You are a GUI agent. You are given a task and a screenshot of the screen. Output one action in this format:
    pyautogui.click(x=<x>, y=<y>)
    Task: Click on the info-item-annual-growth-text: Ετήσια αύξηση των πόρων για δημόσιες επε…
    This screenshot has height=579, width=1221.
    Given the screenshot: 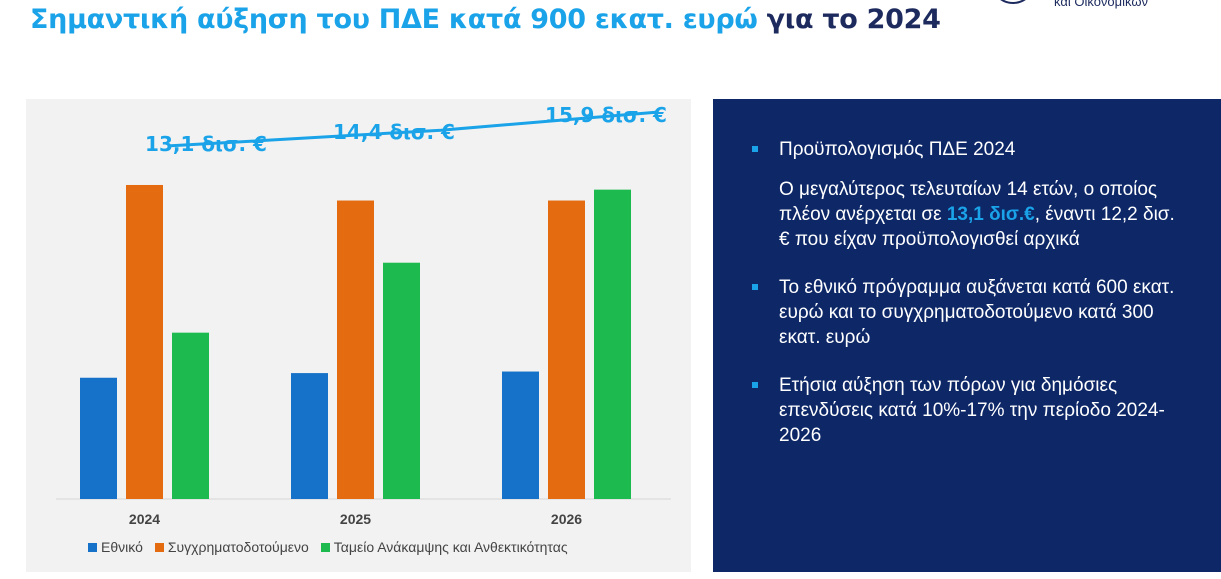 What is the action you would take?
    pyautogui.click(x=972, y=410)
    